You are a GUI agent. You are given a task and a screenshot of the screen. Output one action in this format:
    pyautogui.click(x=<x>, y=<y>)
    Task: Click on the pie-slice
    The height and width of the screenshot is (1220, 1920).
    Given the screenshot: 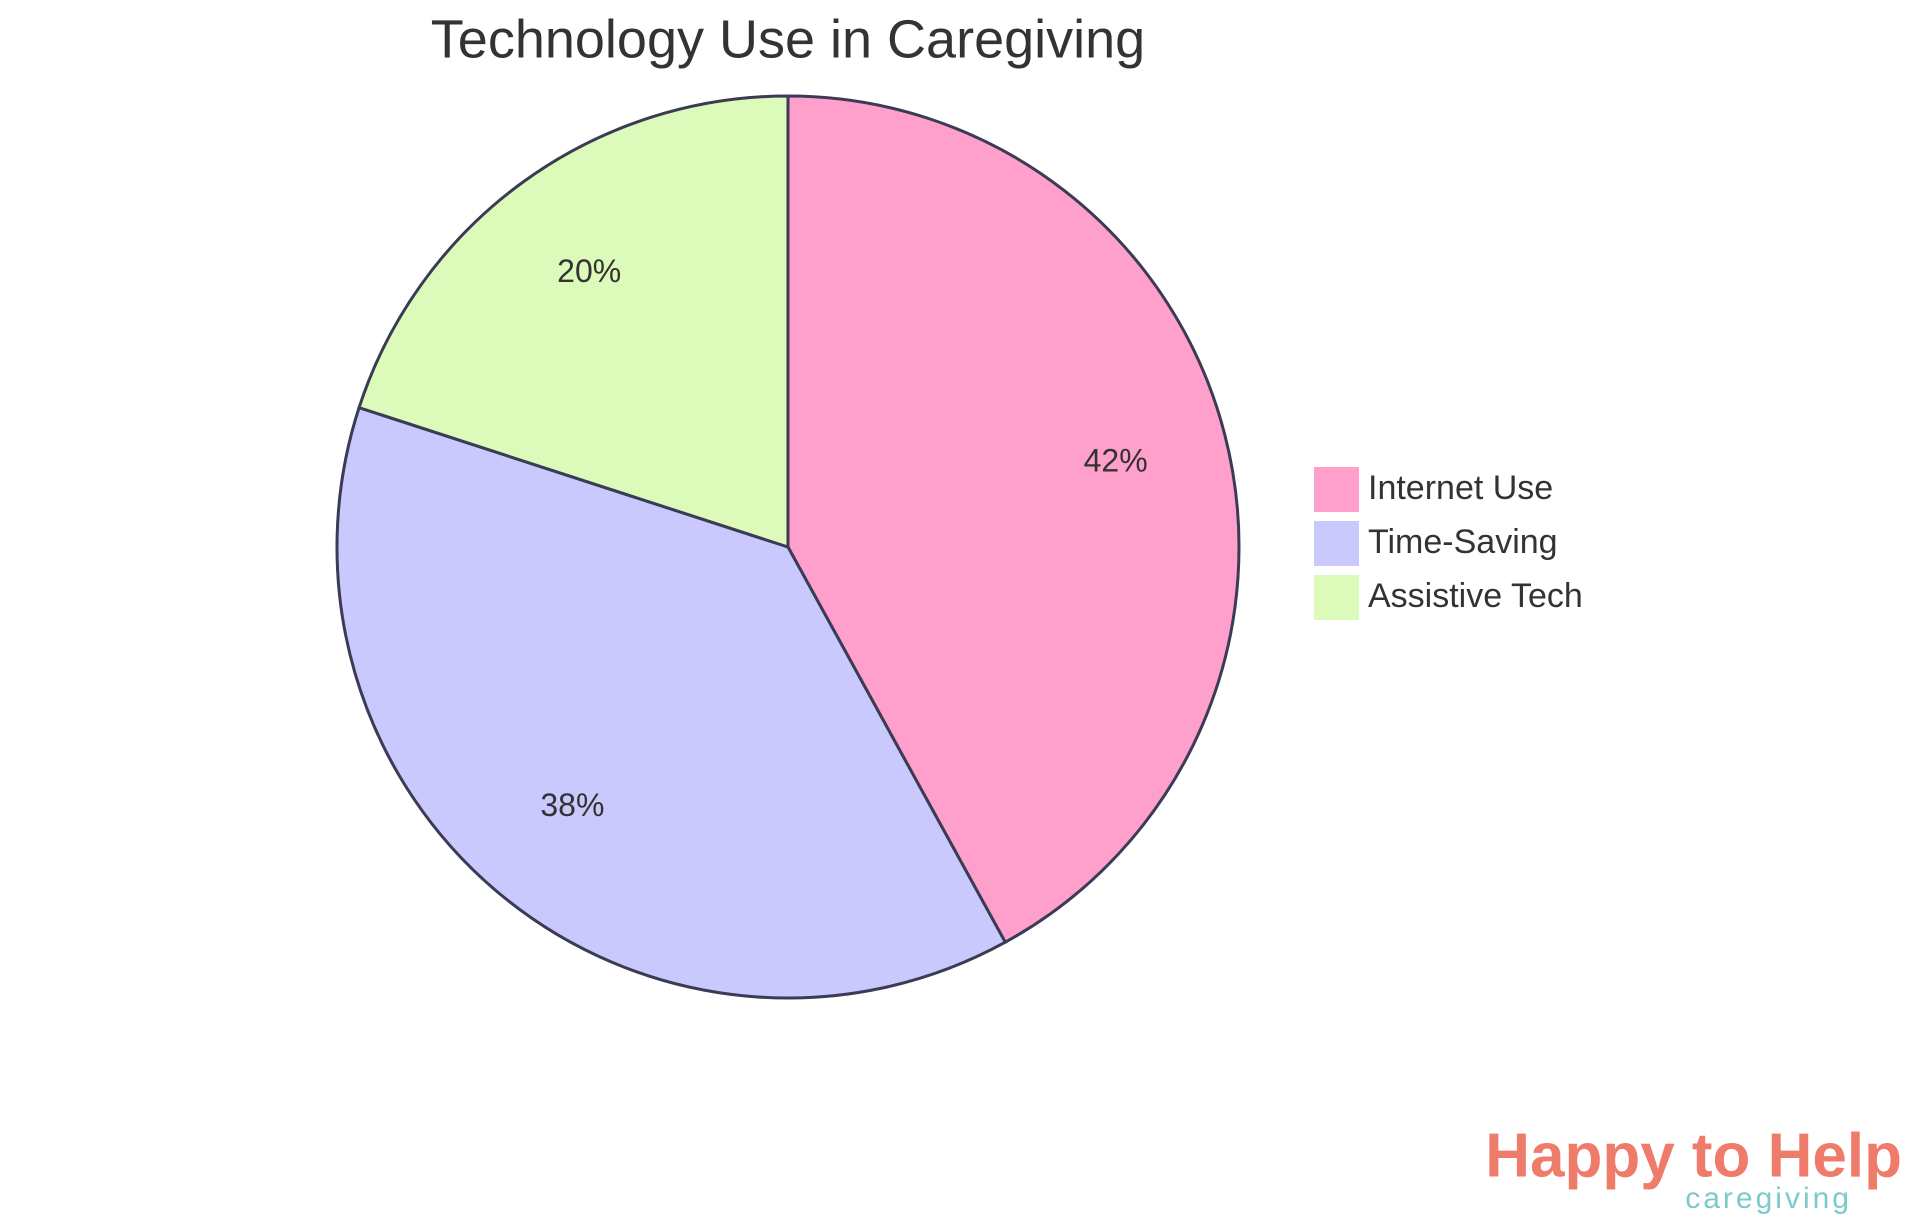 What is the action you would take?
    pyautogui.click(x=573, y=322)
    